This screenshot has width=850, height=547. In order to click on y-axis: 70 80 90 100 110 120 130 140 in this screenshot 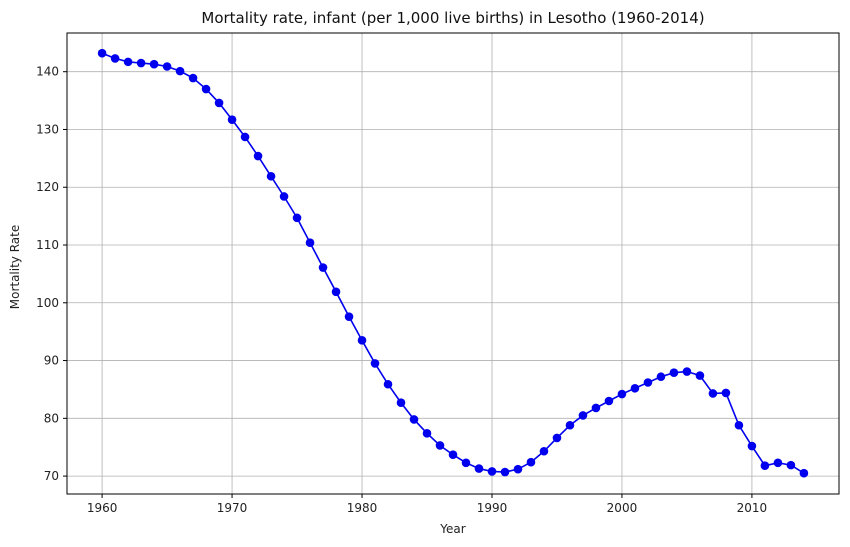, I will do `click(51, 274)`.